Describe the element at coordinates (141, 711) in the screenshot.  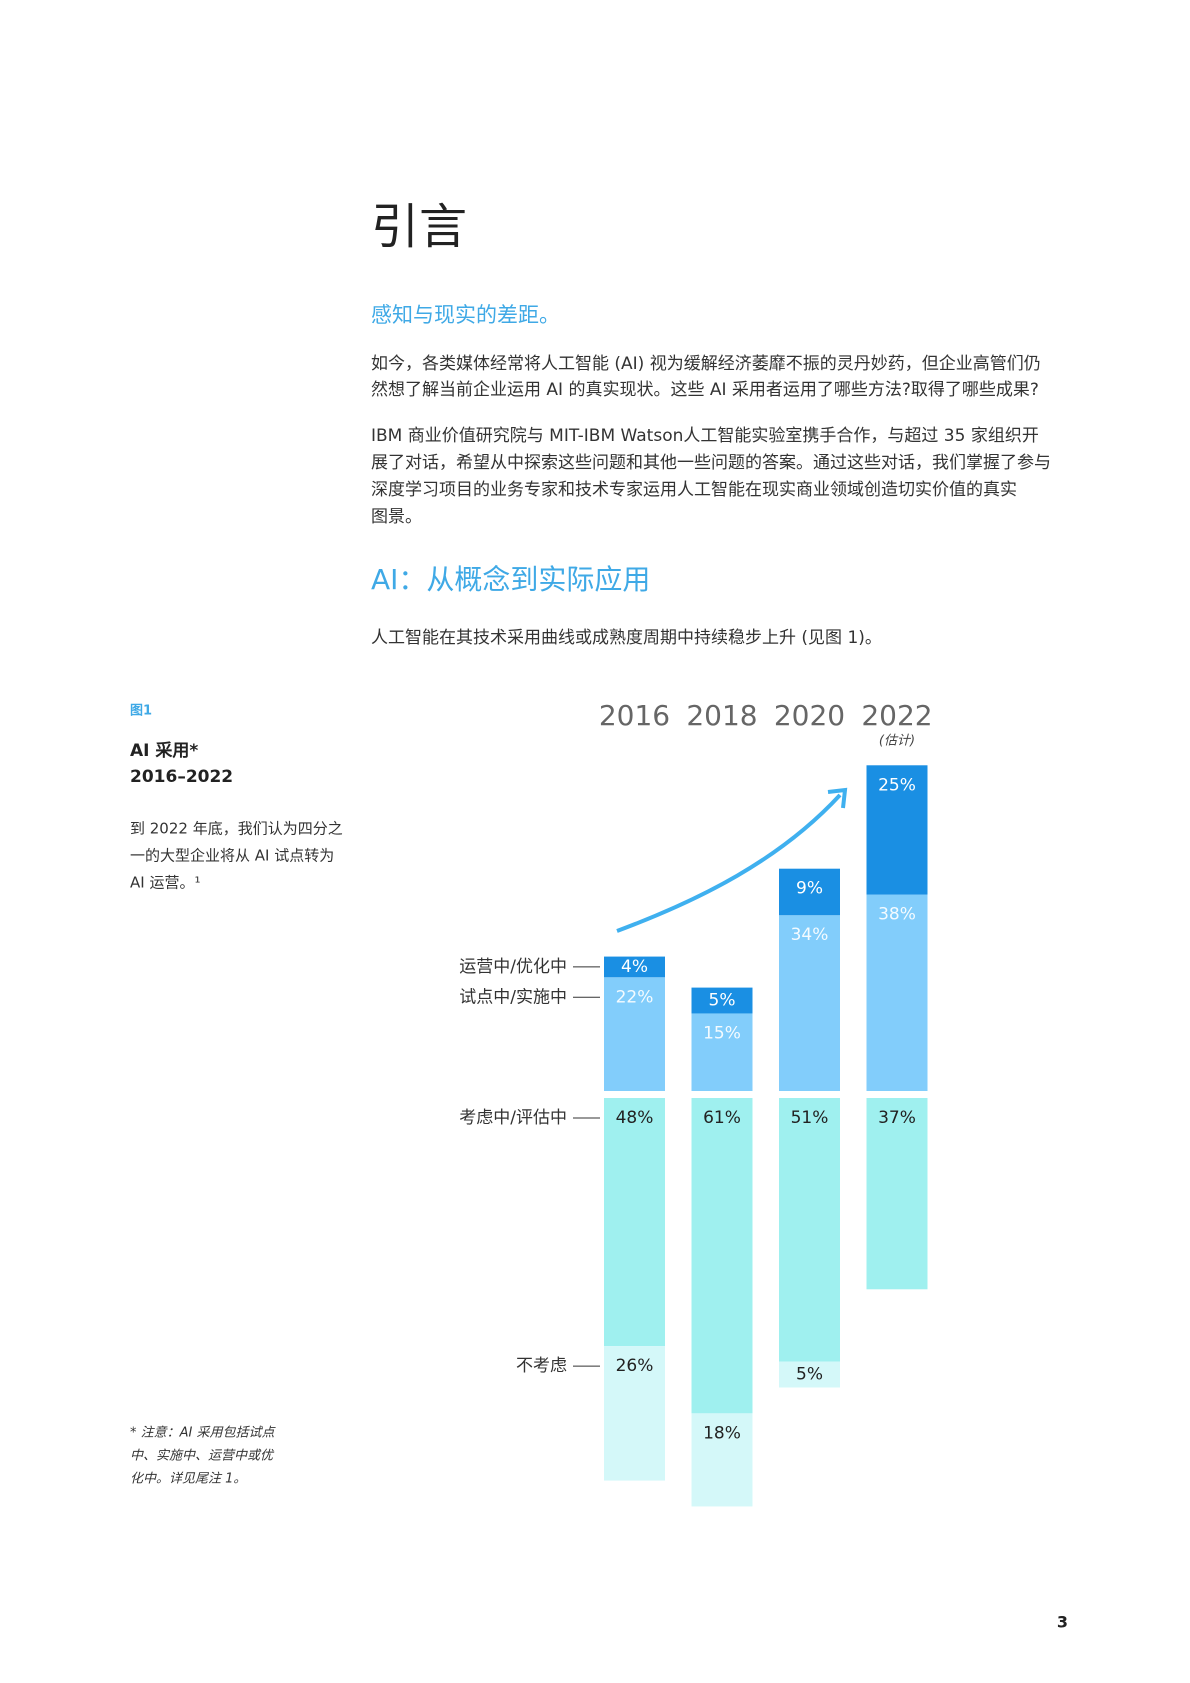
I see `figure-label: 图1` at that location.